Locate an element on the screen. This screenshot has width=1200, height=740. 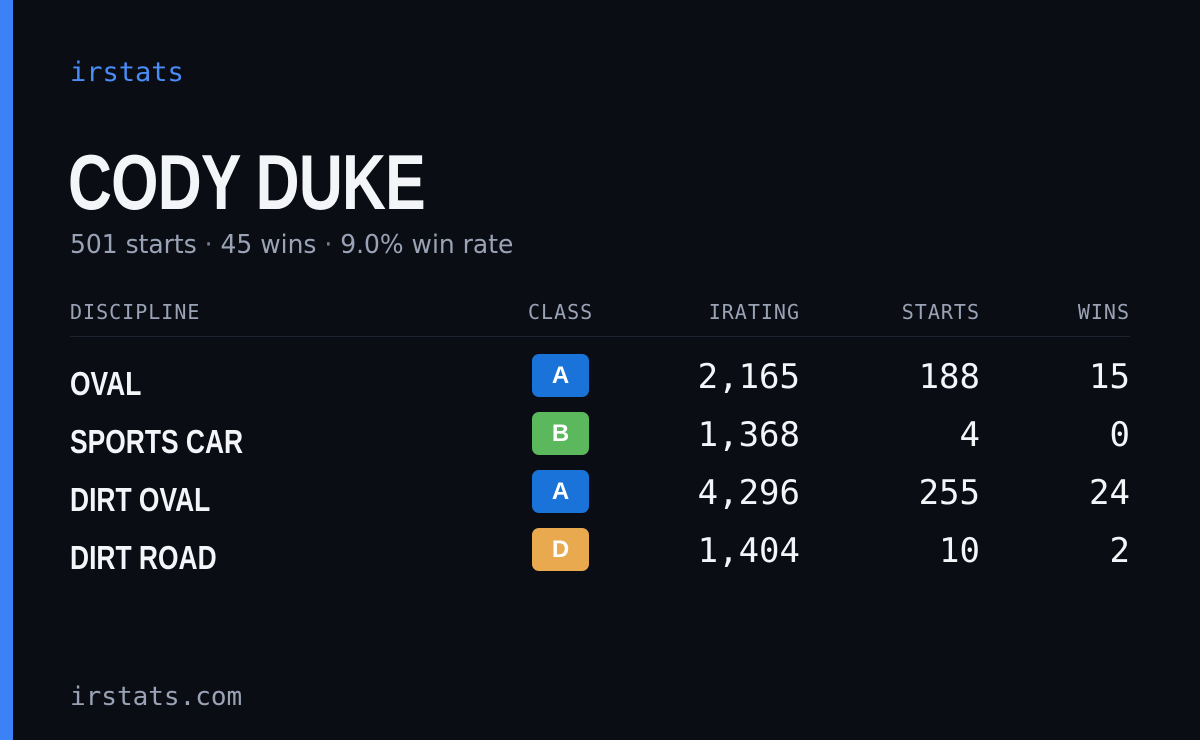
header-divider is located at coordinates (600, 336).